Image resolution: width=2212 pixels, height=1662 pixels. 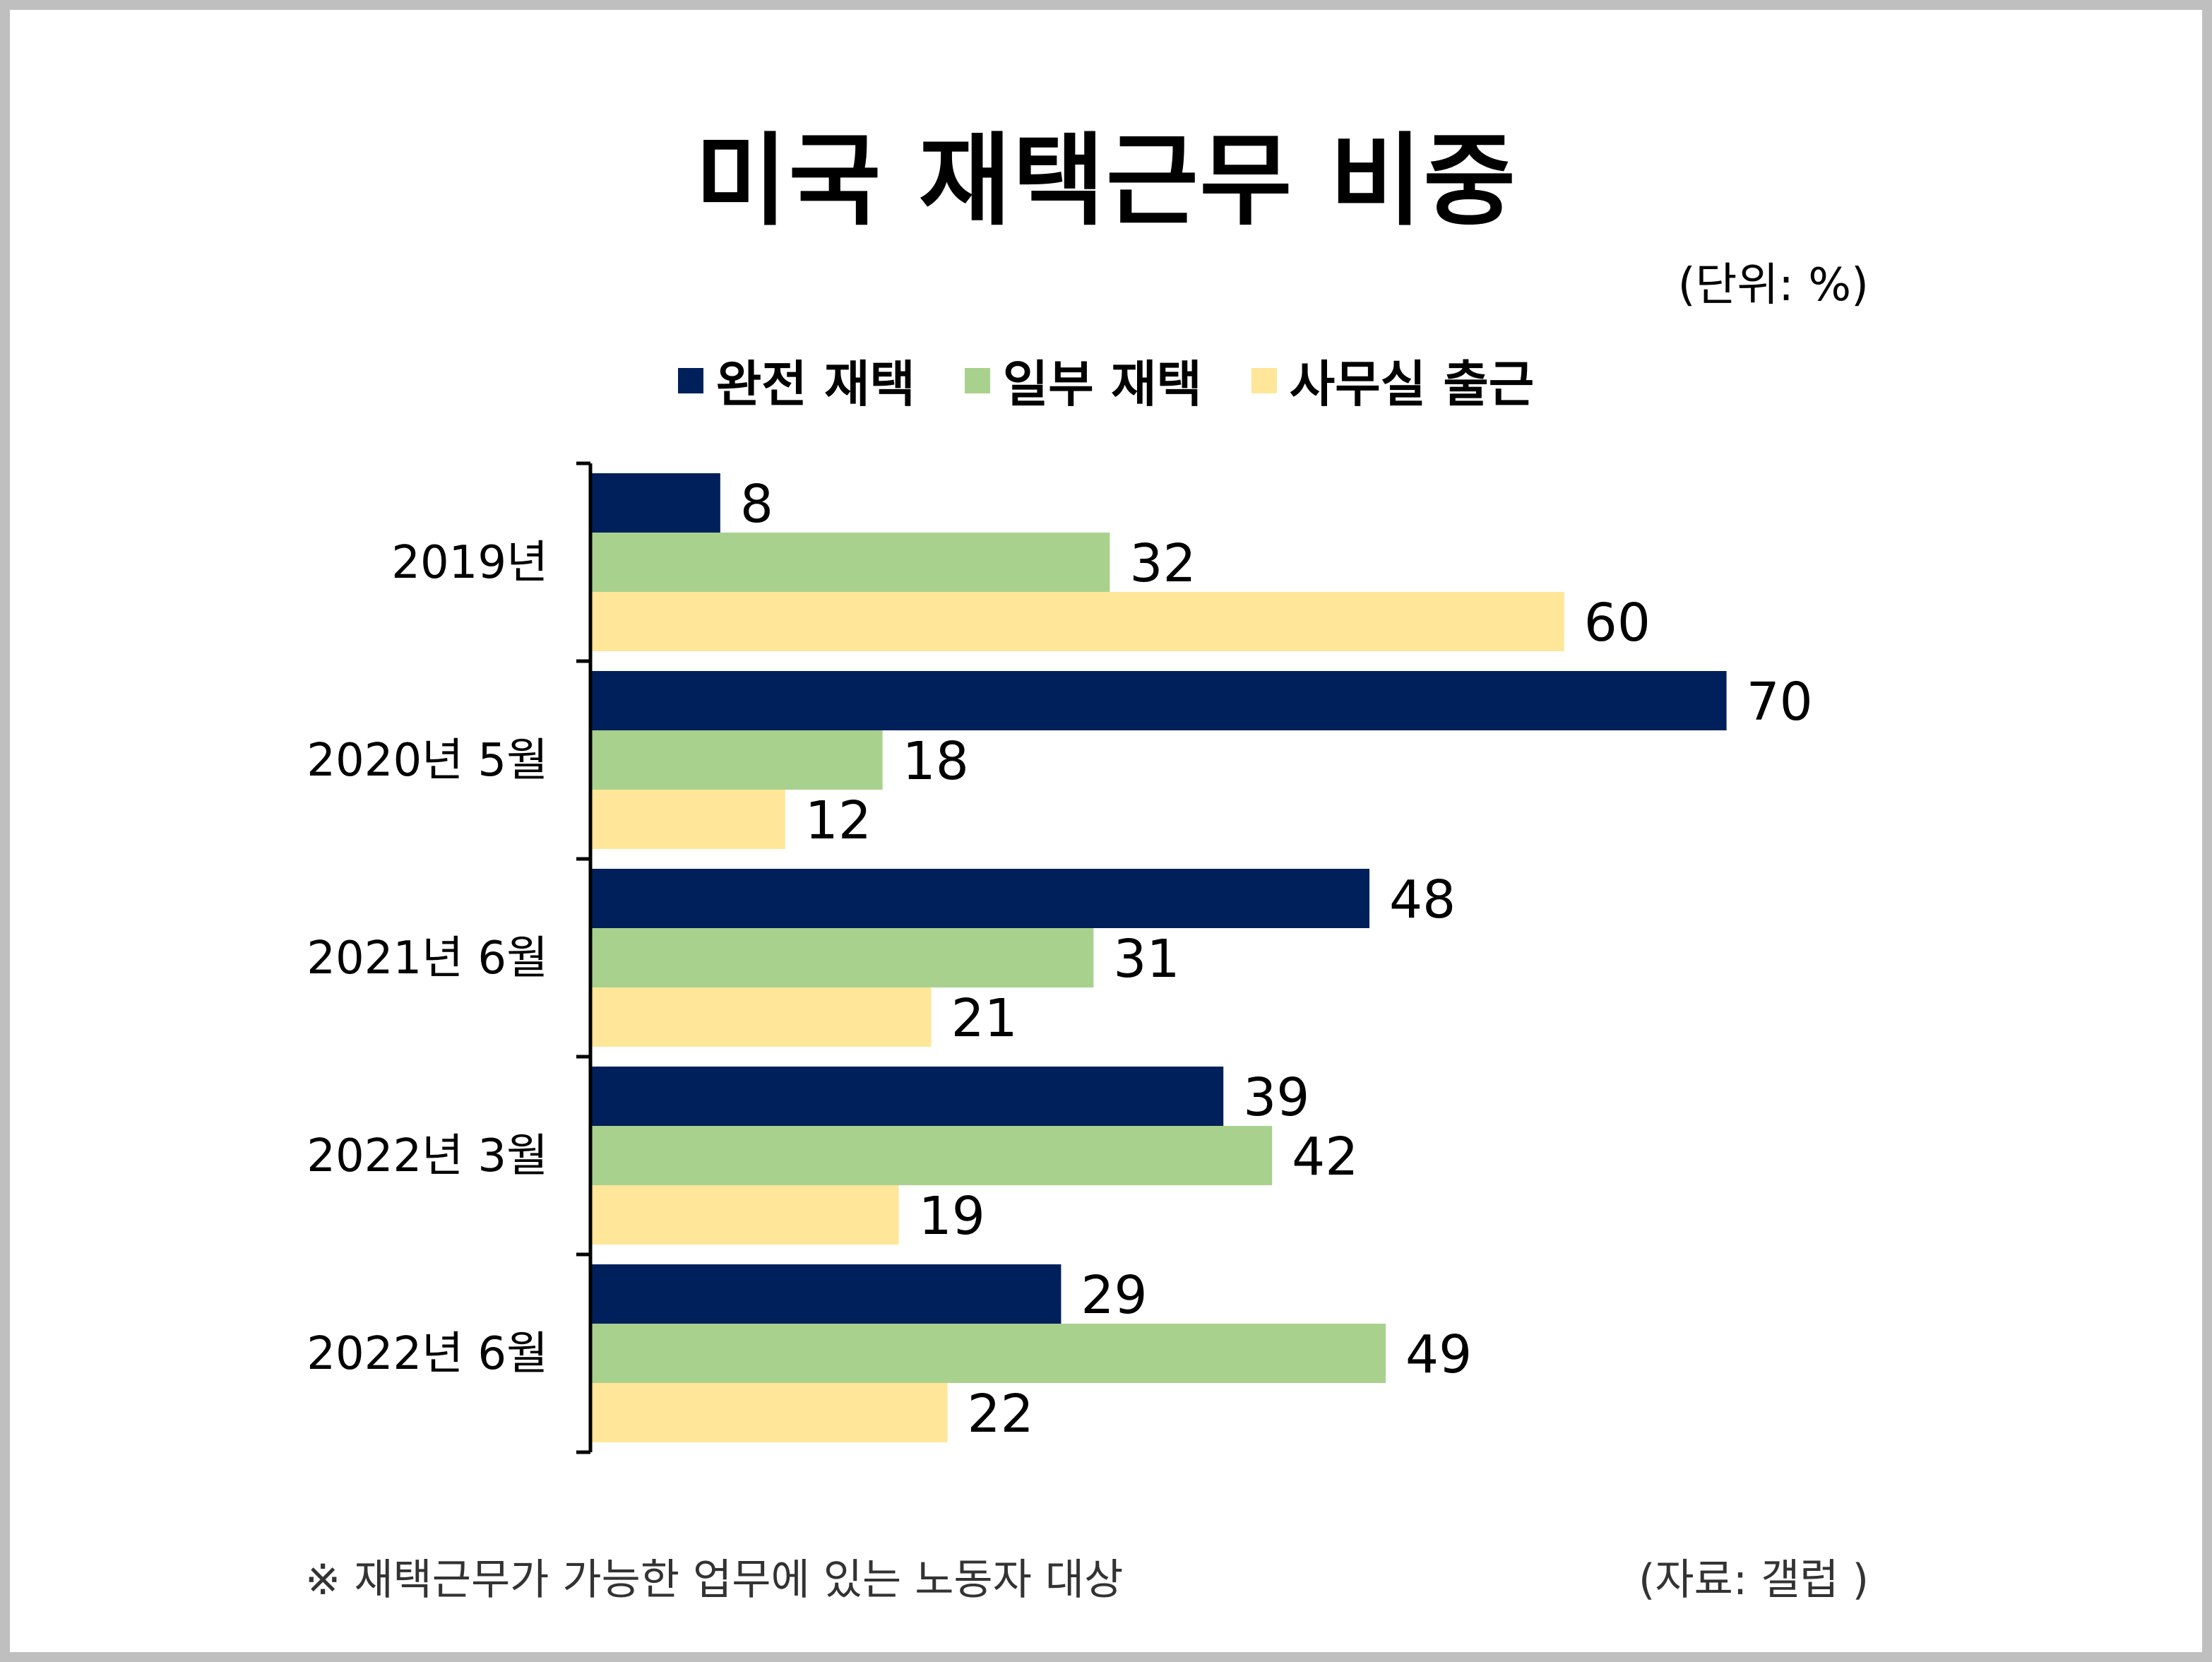 I want to click on data-label-0-4: 29, so click(x=1114, y=1295).